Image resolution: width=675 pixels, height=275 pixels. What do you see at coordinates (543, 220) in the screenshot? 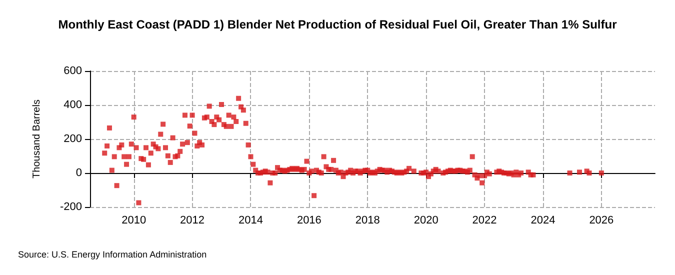
I see `x-tick-label: 2024` at bounding box center [543, 220].